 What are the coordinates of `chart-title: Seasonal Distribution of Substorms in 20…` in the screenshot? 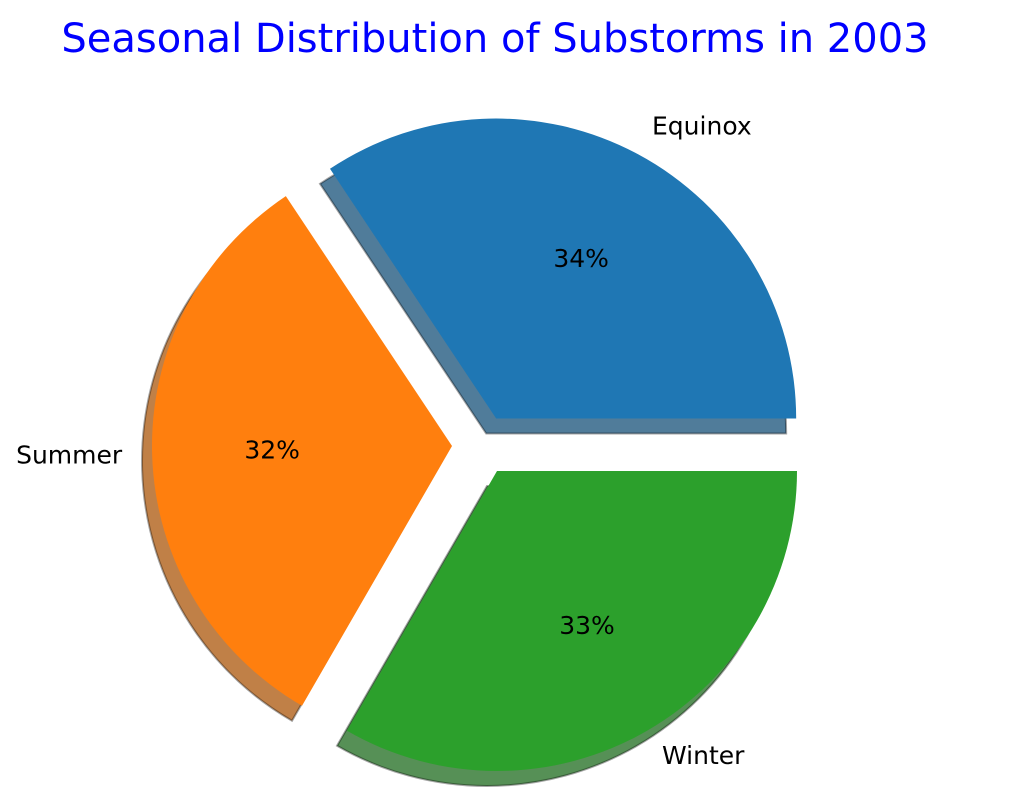 It's located at (495, 39).